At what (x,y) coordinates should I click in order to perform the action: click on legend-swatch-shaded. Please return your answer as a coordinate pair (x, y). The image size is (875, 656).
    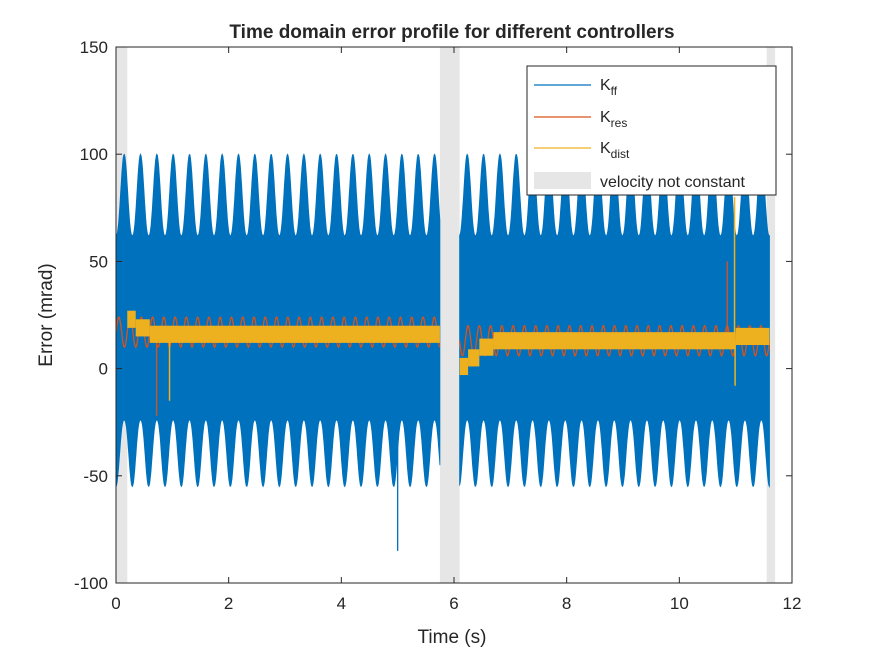
    Looking at the image, I should click on (562, 180).